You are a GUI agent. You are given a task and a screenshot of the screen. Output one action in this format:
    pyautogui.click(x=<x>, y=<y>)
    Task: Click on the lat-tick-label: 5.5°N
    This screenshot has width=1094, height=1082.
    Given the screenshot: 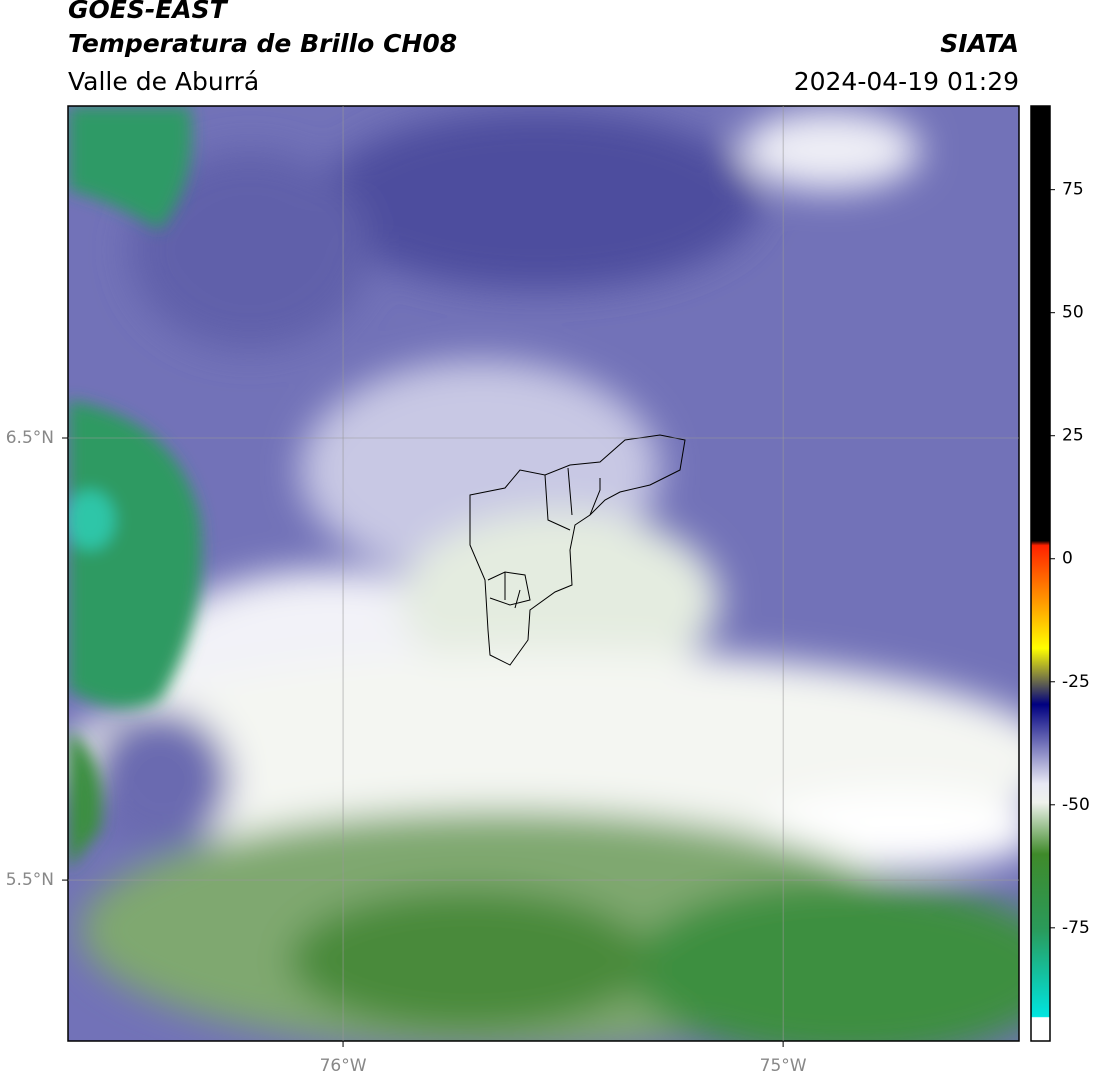 What is the action you would take?
    pyautogui.click(x=30, y=880)
    